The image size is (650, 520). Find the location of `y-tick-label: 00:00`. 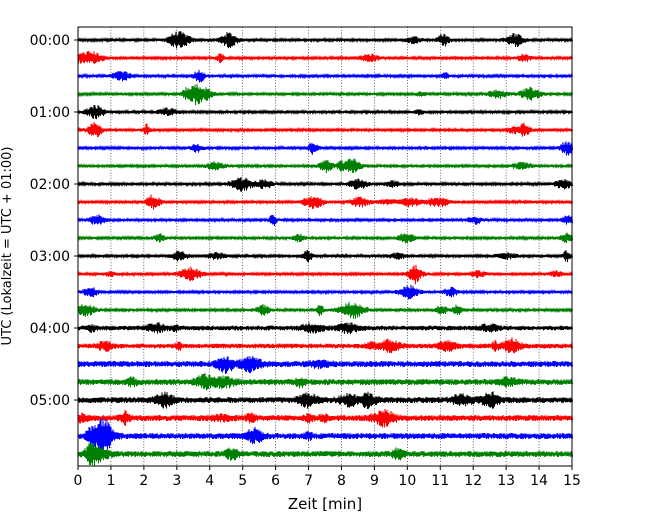

y-tick-label: 00:00 is located at coordinates (50, 41).